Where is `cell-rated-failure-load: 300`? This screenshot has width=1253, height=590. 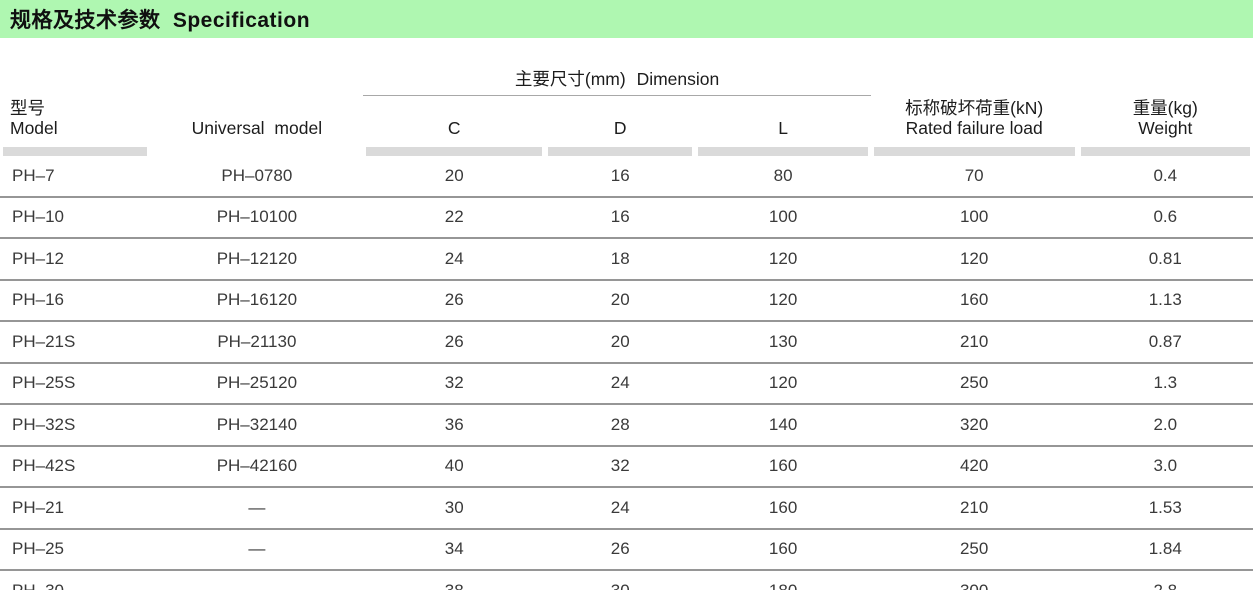 cell-rated-failure-load: 300 is located at coordinates (974, 580).